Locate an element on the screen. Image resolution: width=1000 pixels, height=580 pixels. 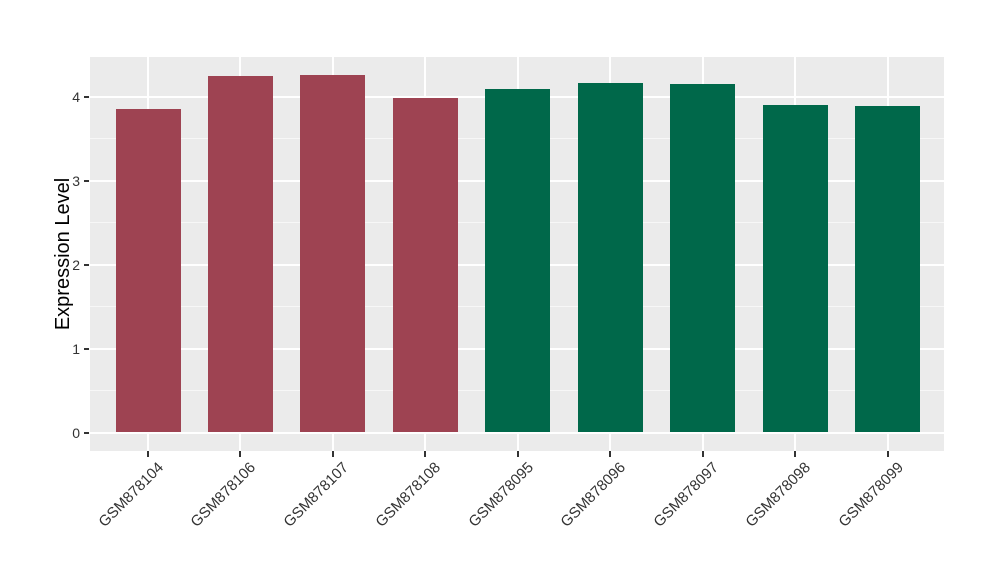
bar-GSM878097 is located at coordinates (703, 258).